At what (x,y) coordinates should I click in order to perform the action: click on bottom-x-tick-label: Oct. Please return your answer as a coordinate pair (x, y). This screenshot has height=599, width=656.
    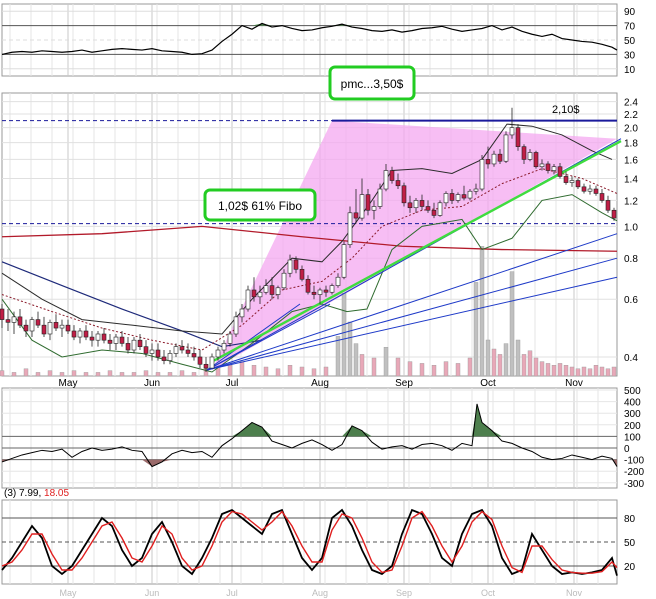
    Looking at the image, I should click on (488, 593).